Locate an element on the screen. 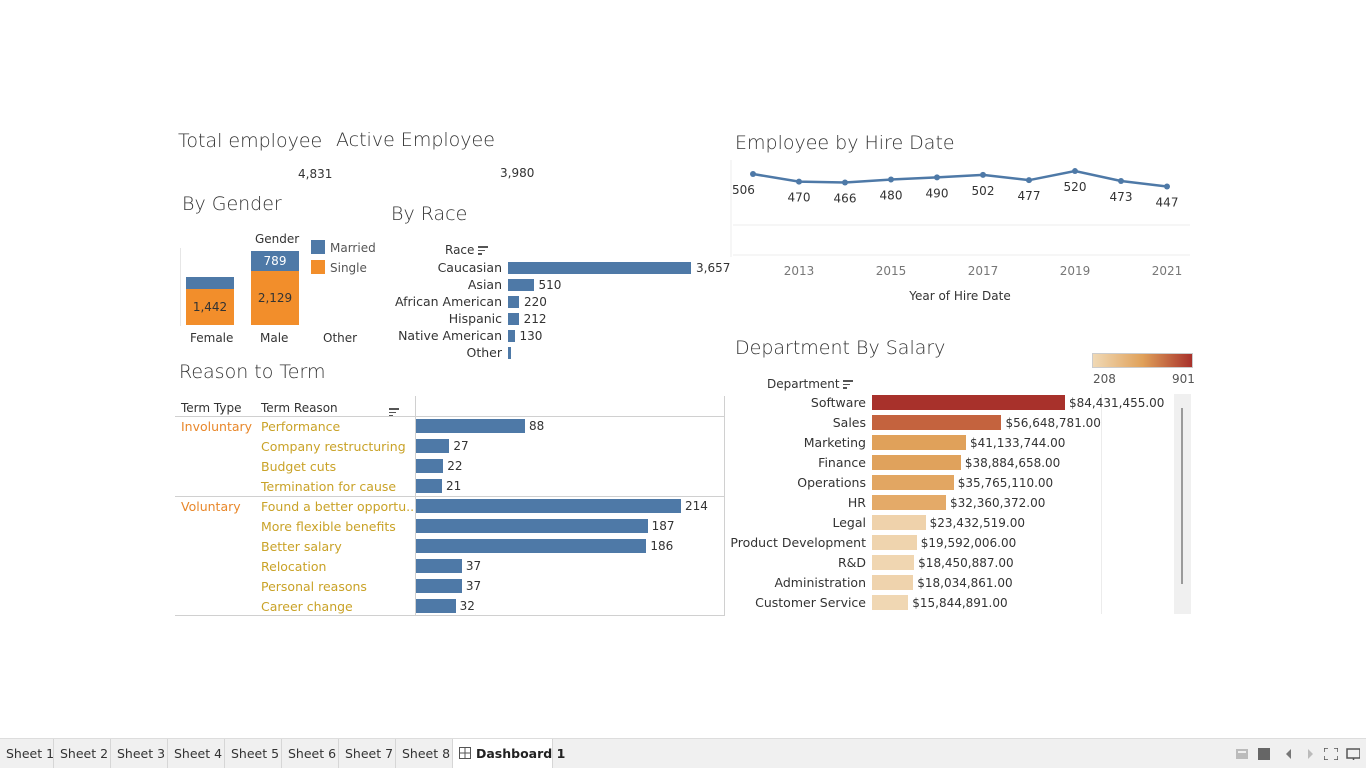 The image size is (1366, 768). dept-scrollbar is located at coordinates (1182, 504).